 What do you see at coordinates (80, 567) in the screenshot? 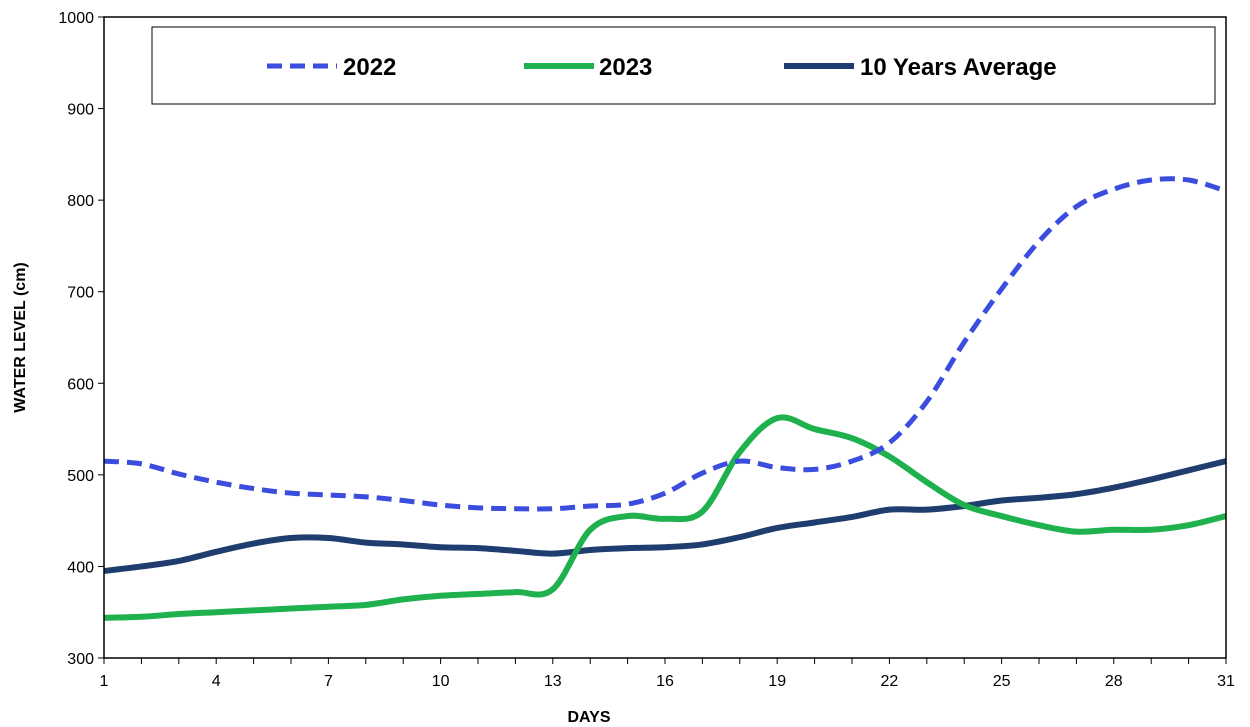
I see `y-tick-label: 400` at bounding box center [80, 567].